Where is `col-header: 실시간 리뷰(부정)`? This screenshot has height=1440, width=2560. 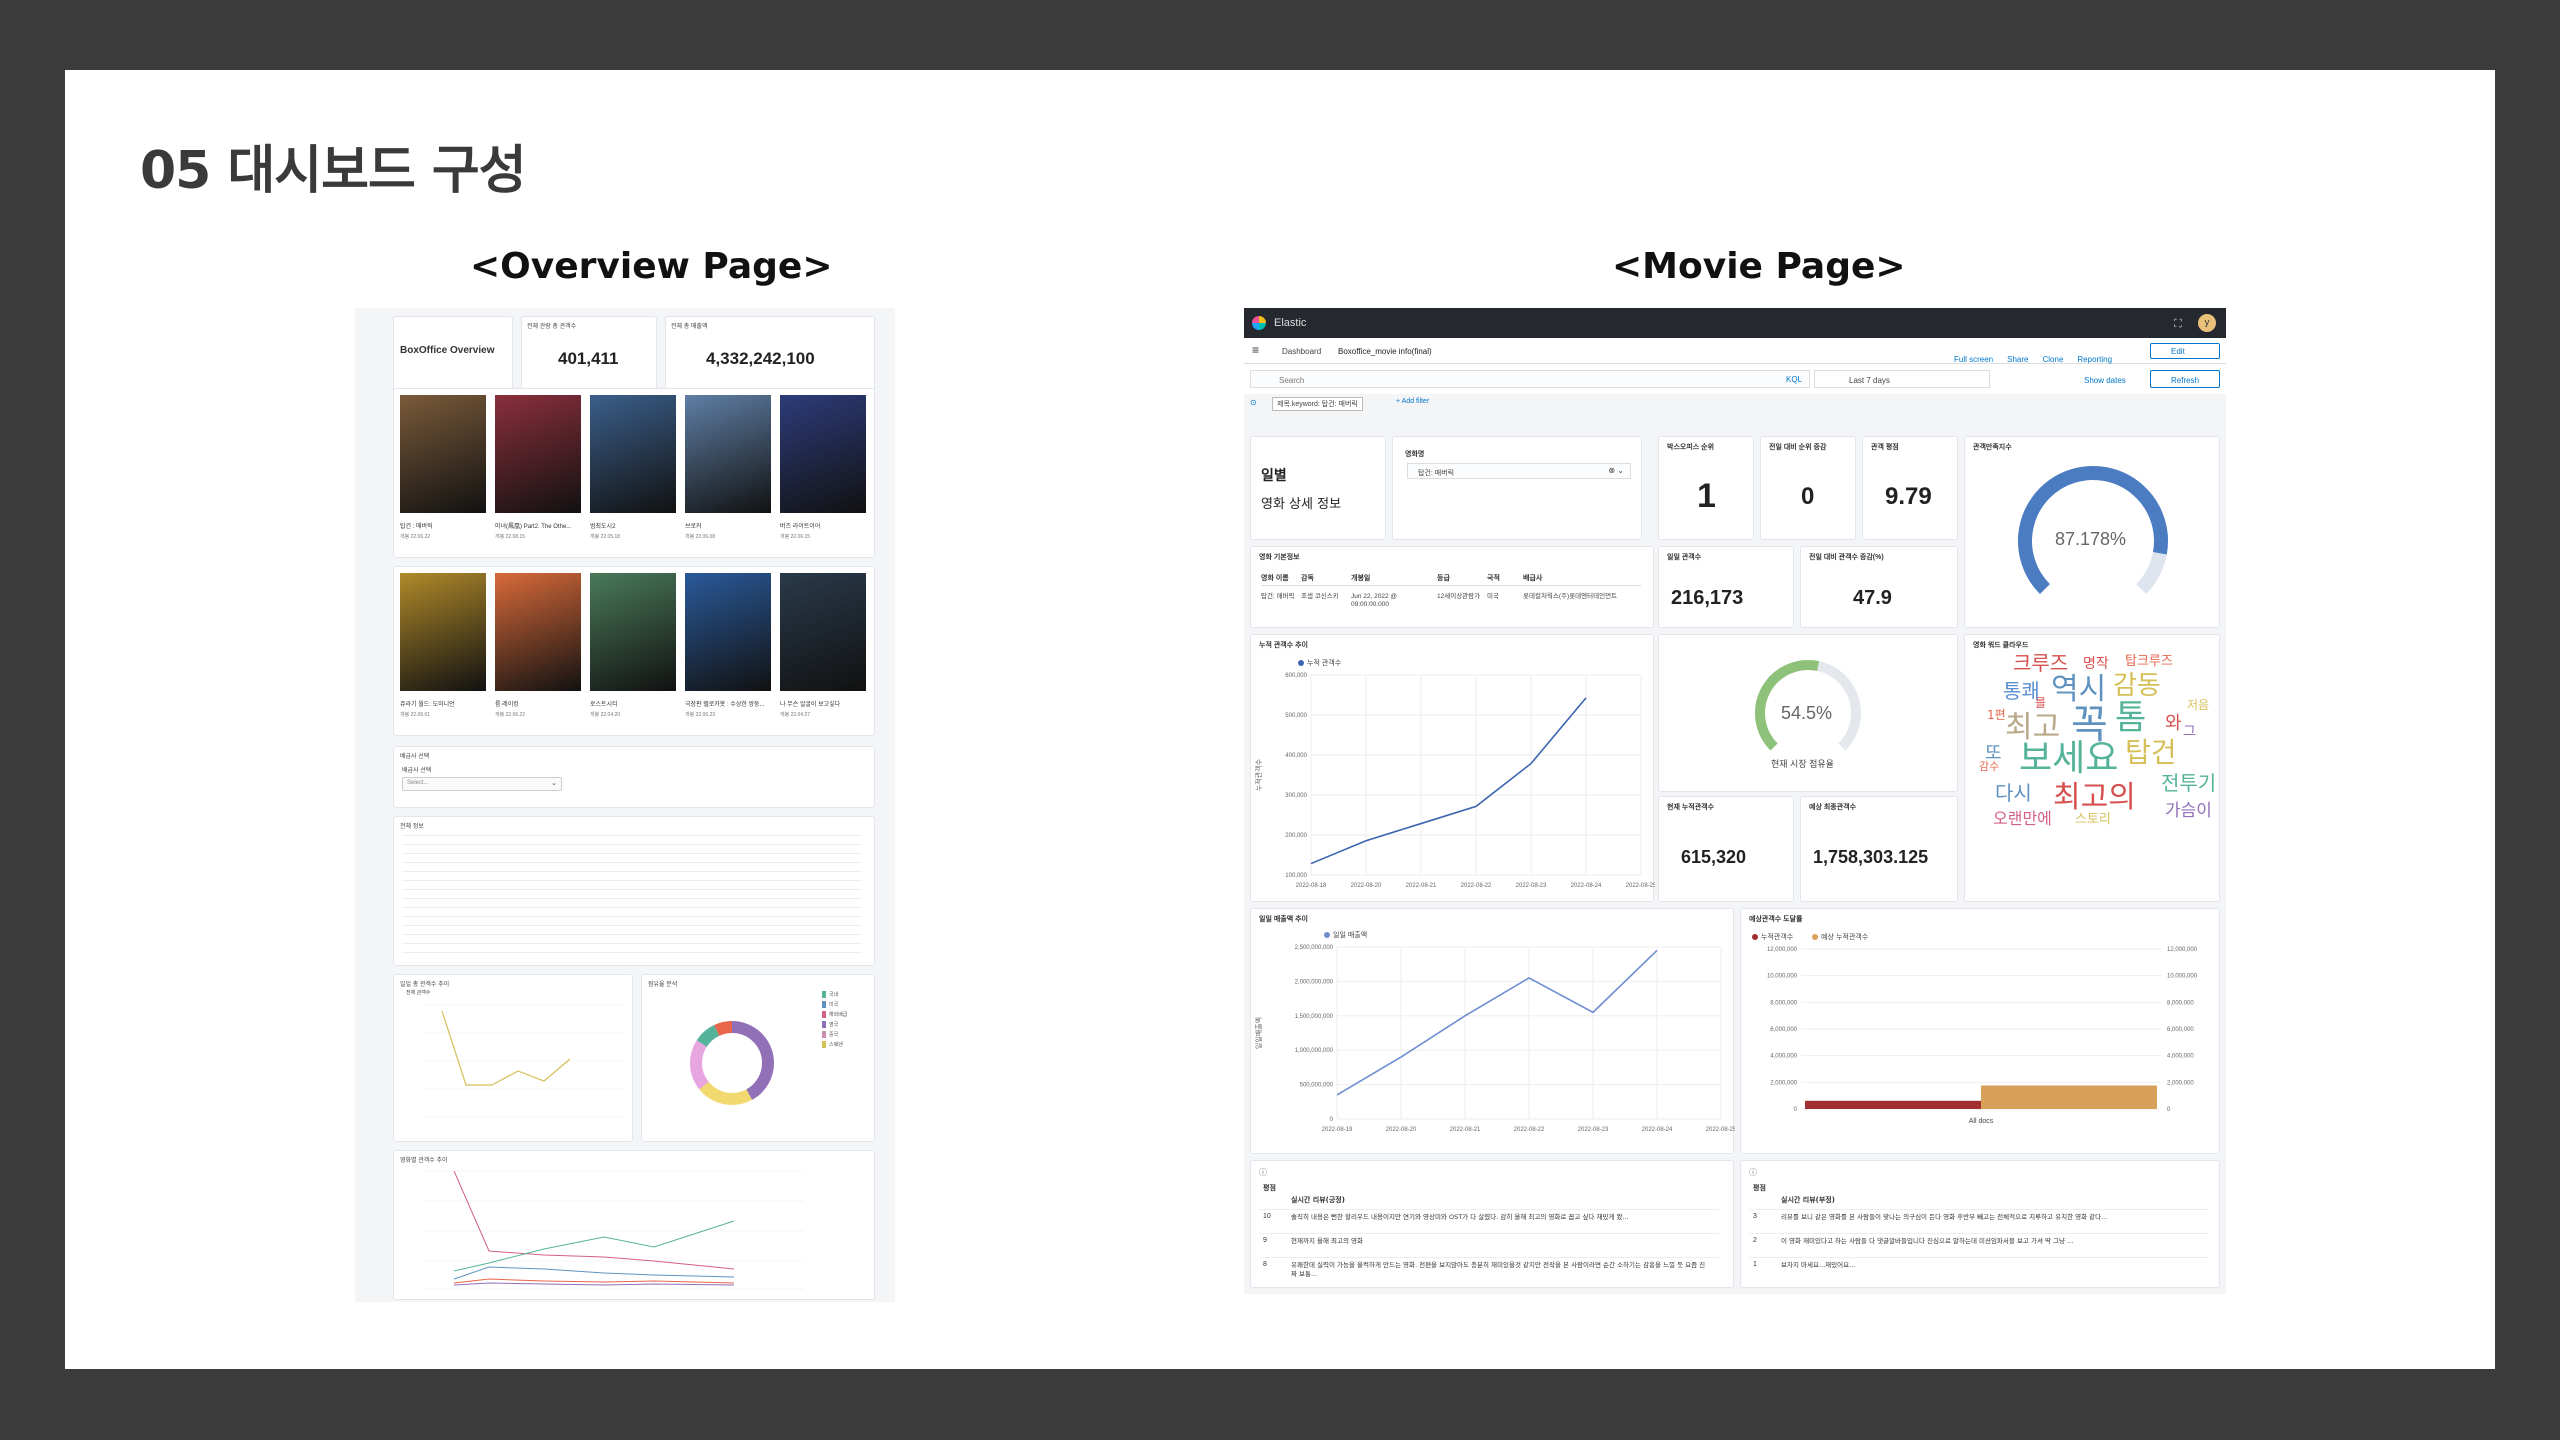 col-header: 실시간 리뷰(부정) is located at coordinates (1808, 1200).